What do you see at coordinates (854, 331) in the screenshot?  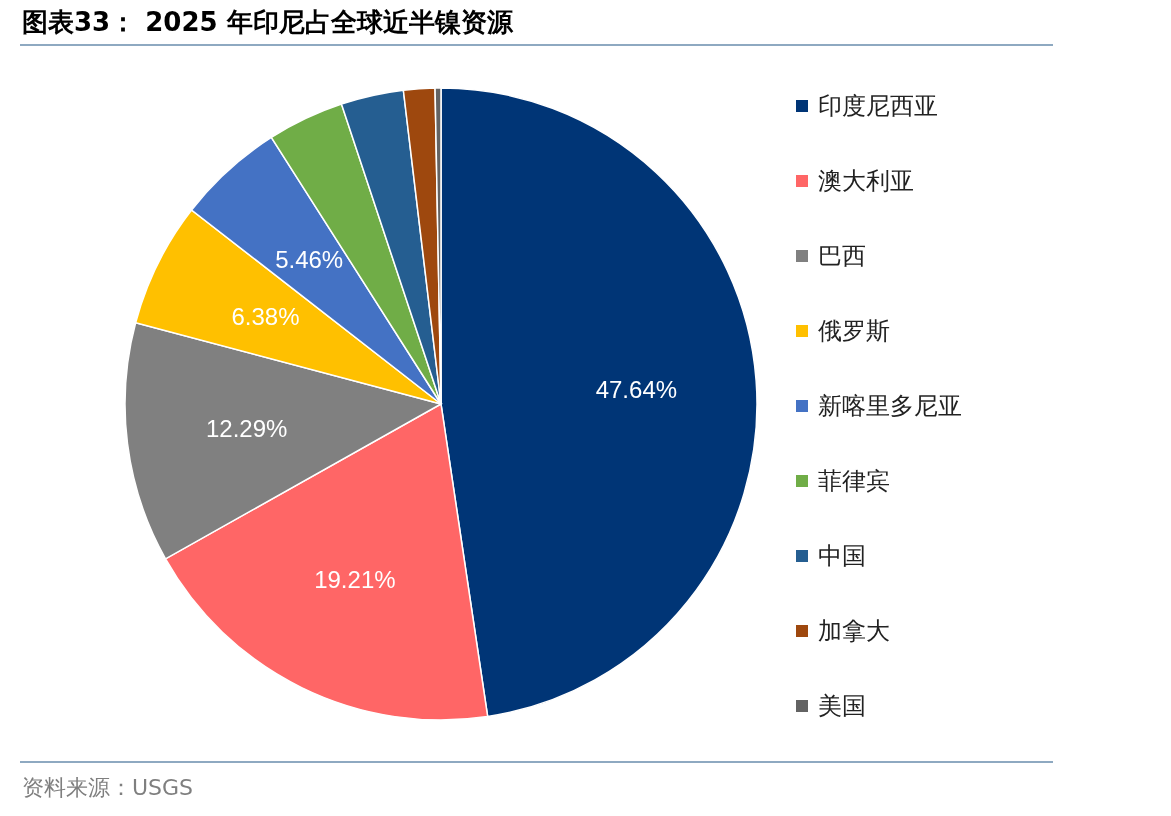 I see `legend-label: 俄罗斯` at bounding box center [854, 331].